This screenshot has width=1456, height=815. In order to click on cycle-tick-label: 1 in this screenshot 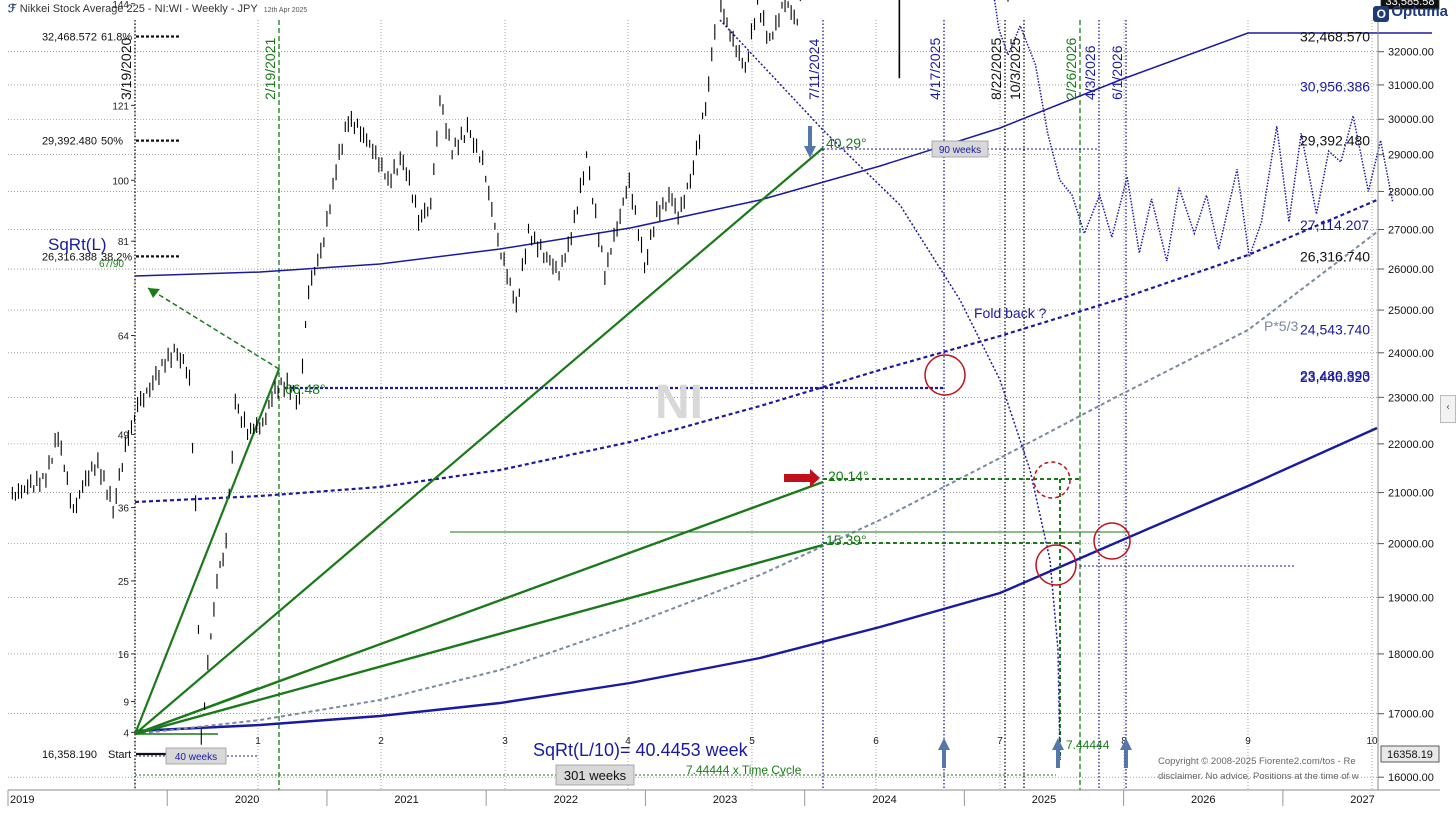, I will do `click(258, 741)`.